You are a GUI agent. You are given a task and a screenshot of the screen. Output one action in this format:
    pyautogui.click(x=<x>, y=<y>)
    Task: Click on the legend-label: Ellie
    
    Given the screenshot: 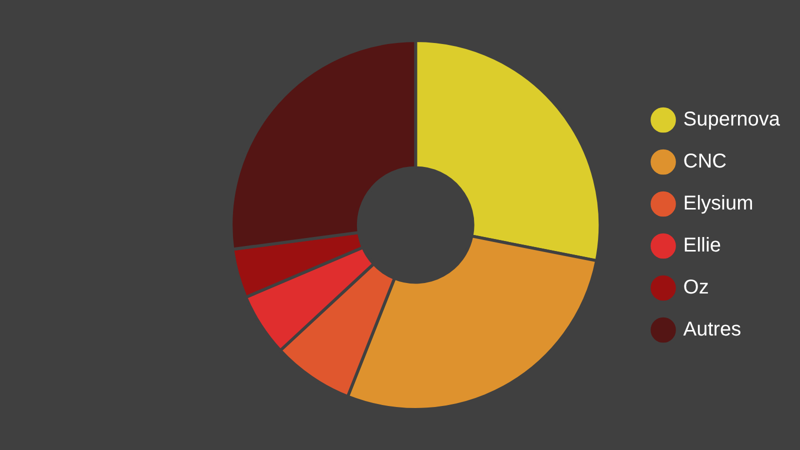 What is the action you would take?
    pyautogui.click(x=702, y=245)
    